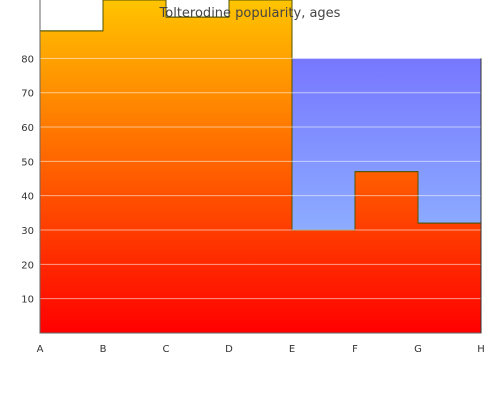 This screenshot has width=500, height=400. Describe the element at coordinates (27, 162) in the screenshot. I see `y-tick-label: 50` at that location.